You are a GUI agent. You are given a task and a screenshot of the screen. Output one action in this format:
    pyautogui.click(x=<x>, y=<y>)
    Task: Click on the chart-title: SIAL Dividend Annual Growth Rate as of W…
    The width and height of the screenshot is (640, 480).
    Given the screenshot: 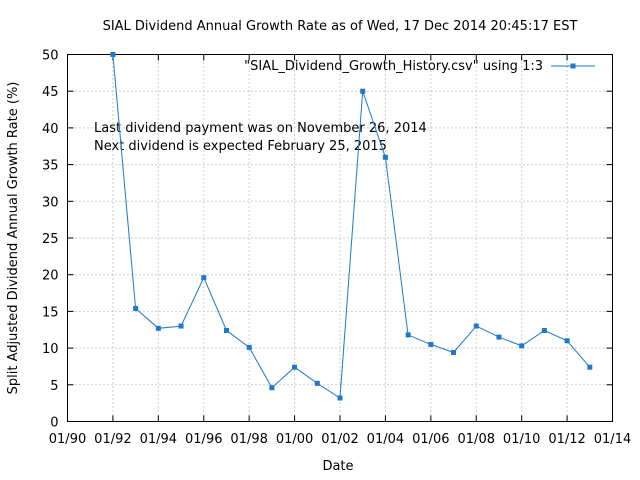 What is the action you would take?
    pyautogui.click(x=340, y=26)
    